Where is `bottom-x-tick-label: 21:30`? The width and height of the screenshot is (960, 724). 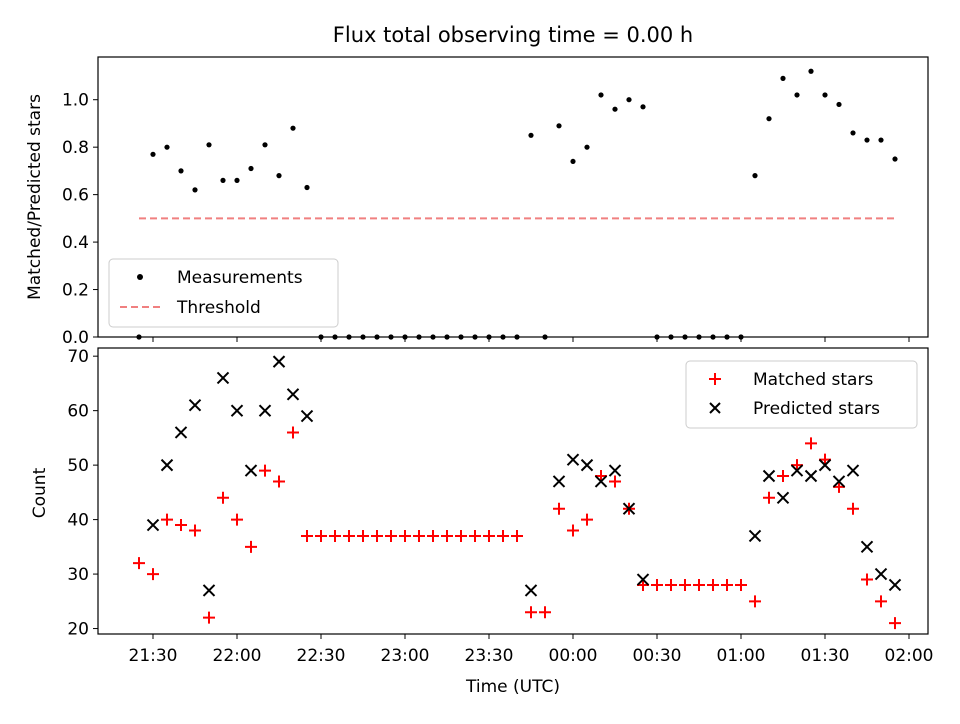 bottom-x-tick-label: 21:30 is located at coordinates (153, 656).